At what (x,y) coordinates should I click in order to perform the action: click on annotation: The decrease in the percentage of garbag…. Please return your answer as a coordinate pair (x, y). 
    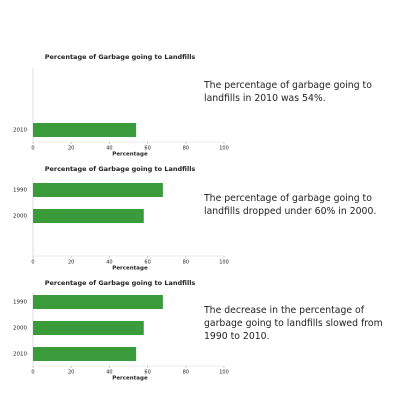
    Looking at the image, I should click on (293, 323).